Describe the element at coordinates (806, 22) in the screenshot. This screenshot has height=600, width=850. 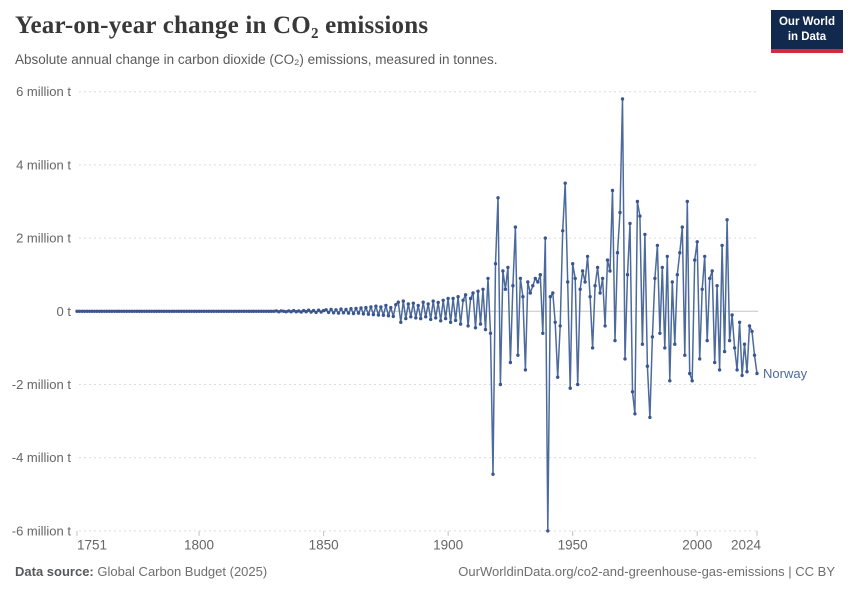
I see `owid-logo-line1: Our World` at that location.